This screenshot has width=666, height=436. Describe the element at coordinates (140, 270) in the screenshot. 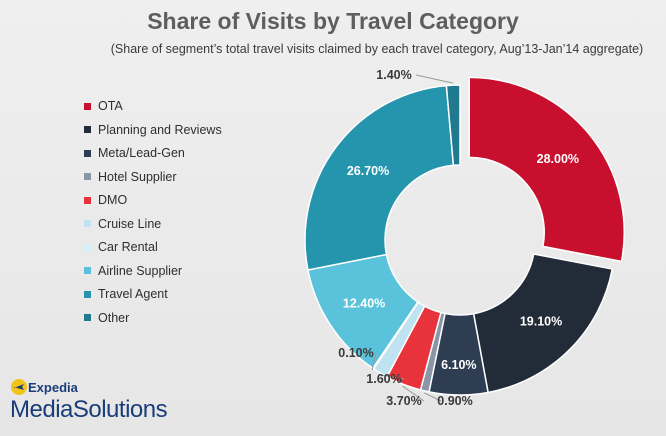

I see `legend-label: Airline Supplier` at that location.